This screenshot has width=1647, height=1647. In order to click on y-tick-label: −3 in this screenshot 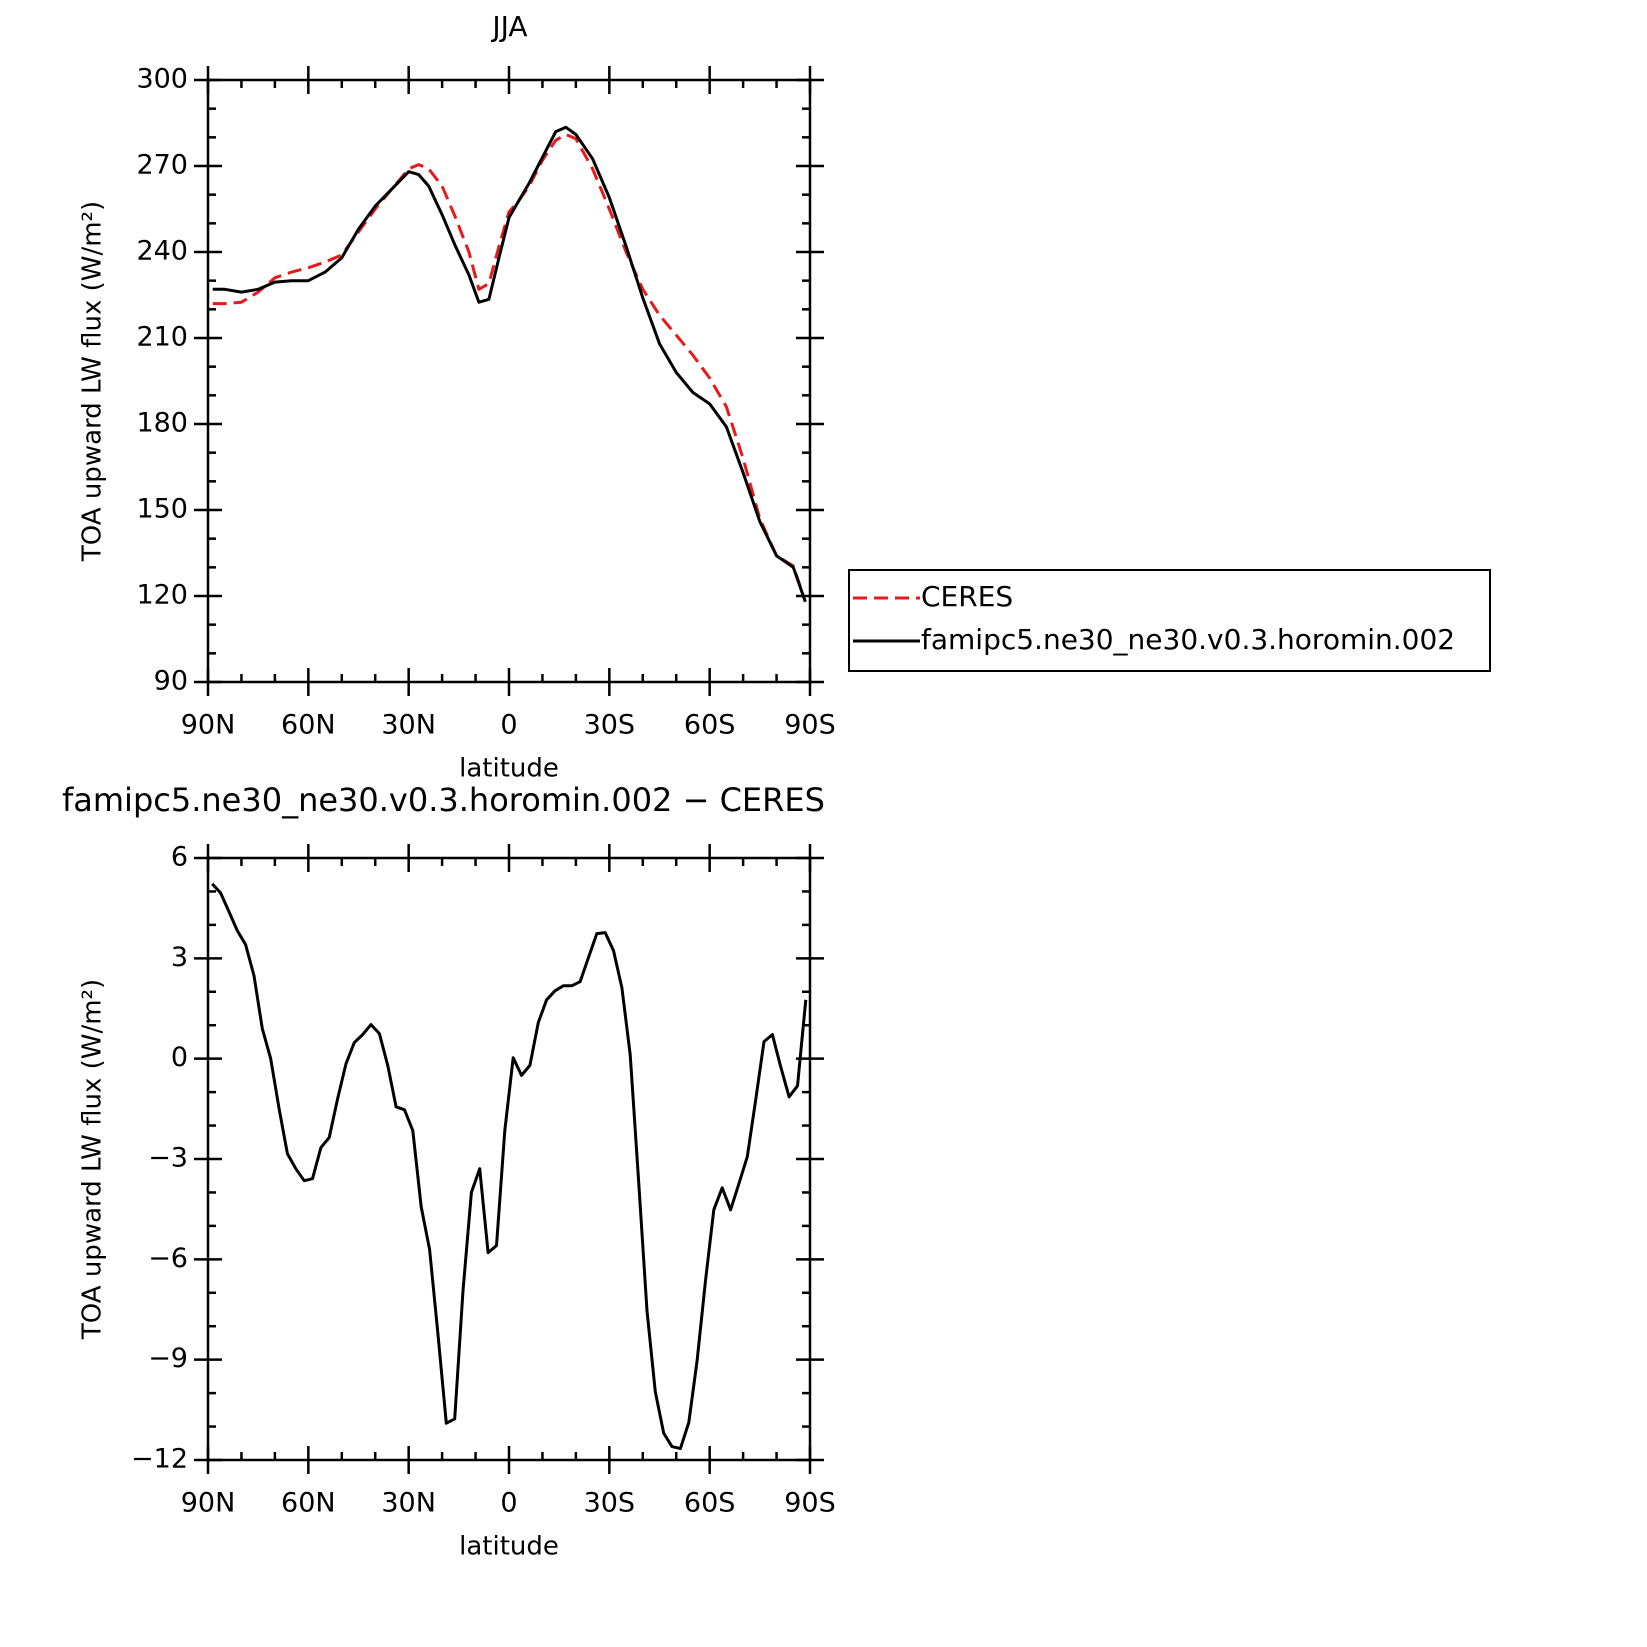, I will do `click(168, 1158)`.